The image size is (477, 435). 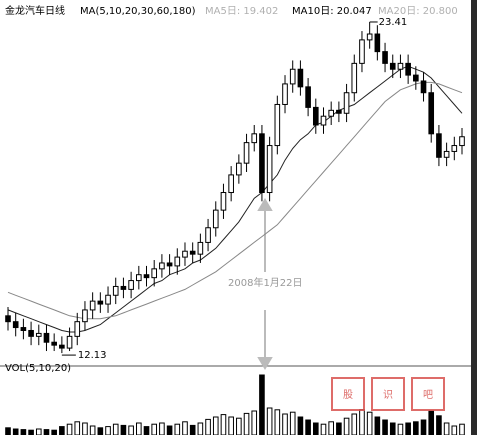 I want to click on watermark-char: 股, so click(x=348, y=395).